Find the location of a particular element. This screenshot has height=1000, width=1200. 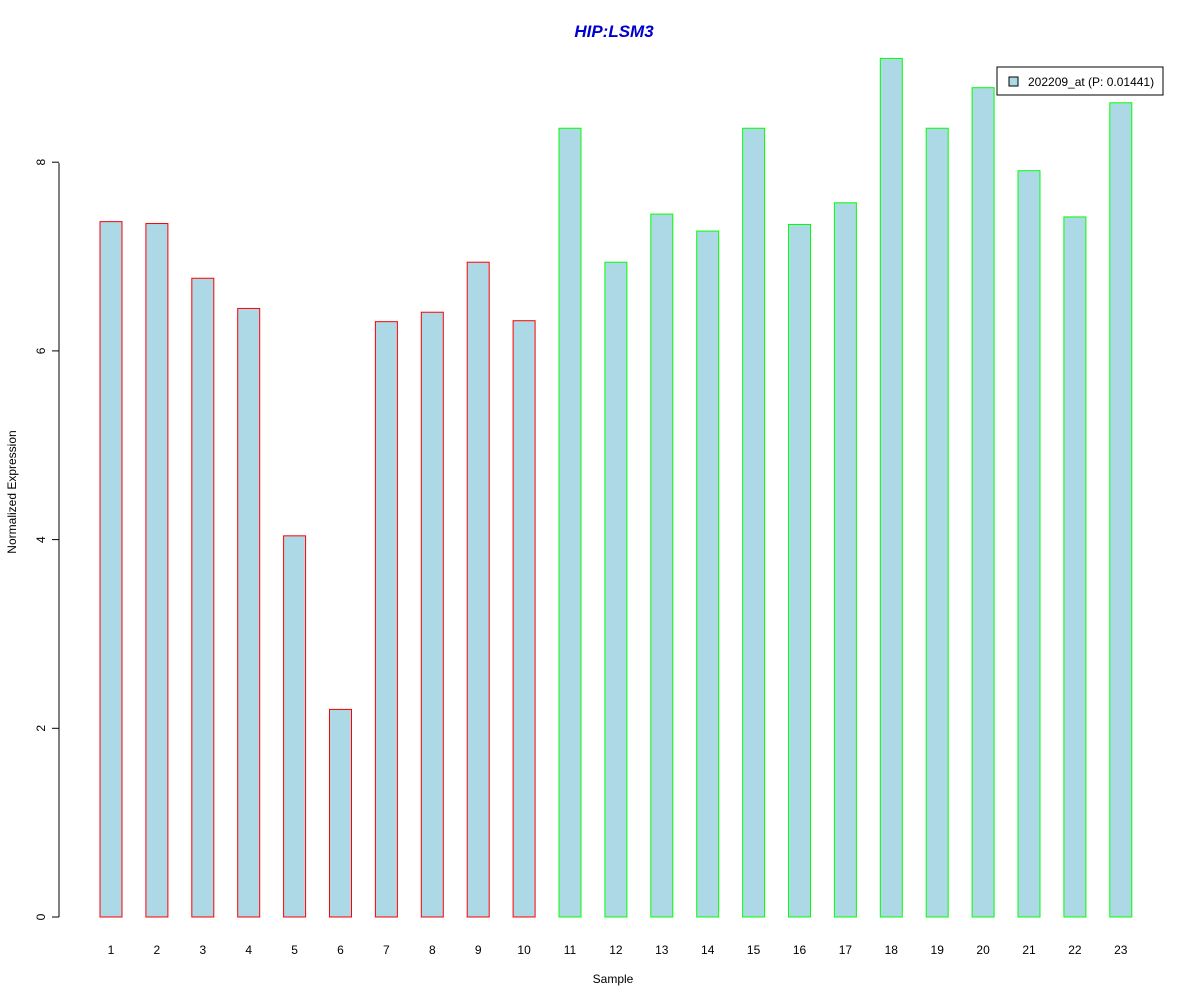

x-tick-label: 15 is located at coordinates (754, 950).